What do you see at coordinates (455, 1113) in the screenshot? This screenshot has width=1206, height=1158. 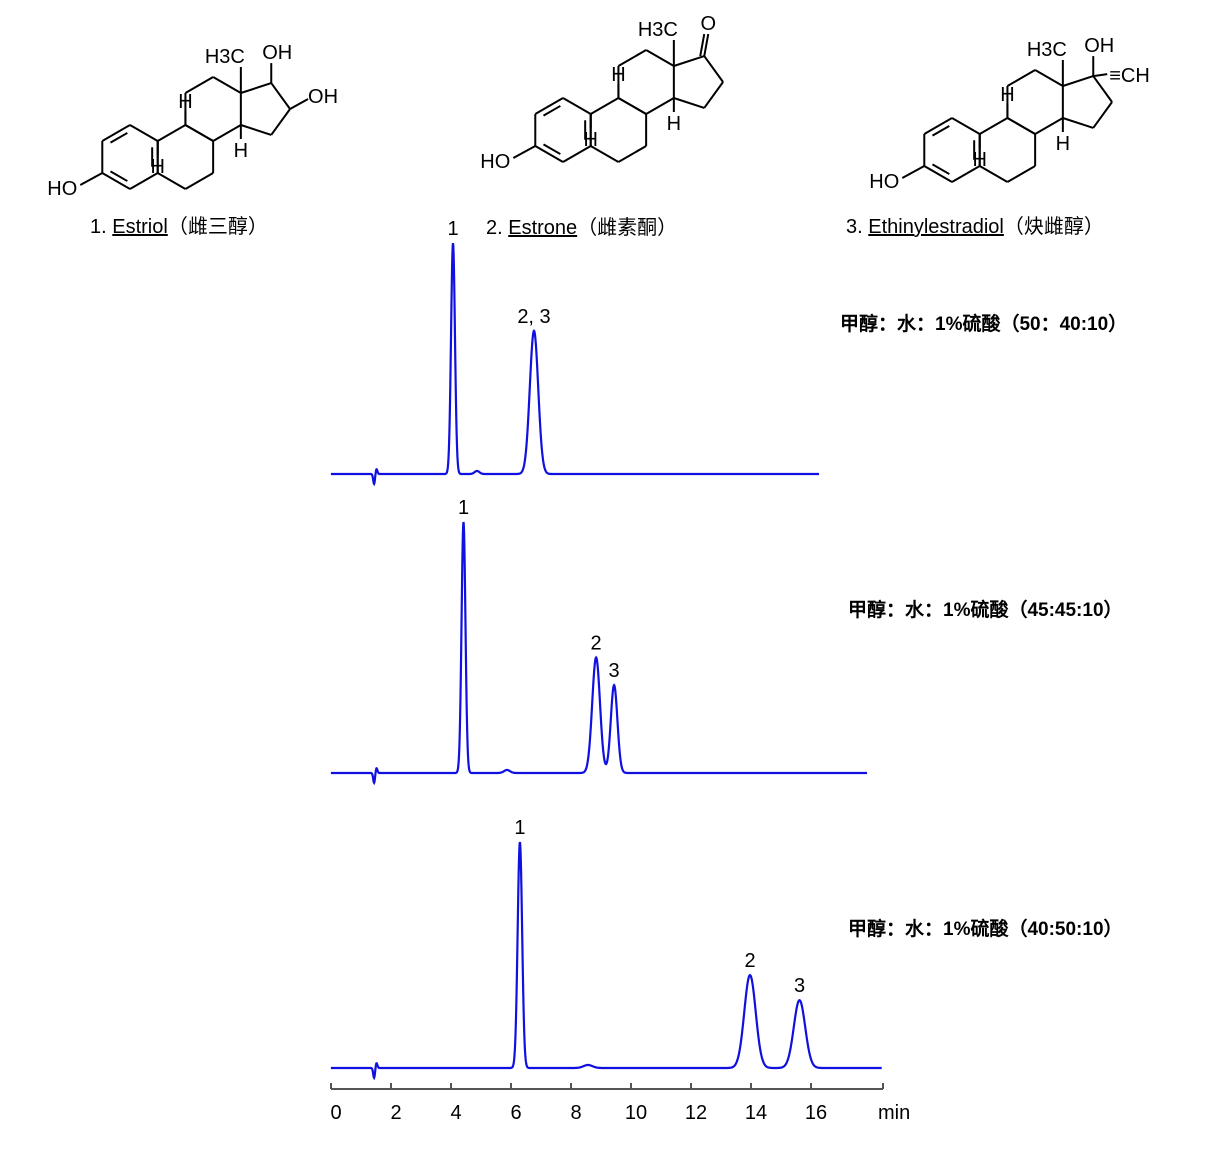 I see `x-tick-label: 4` at bounding box center [455, 1113].